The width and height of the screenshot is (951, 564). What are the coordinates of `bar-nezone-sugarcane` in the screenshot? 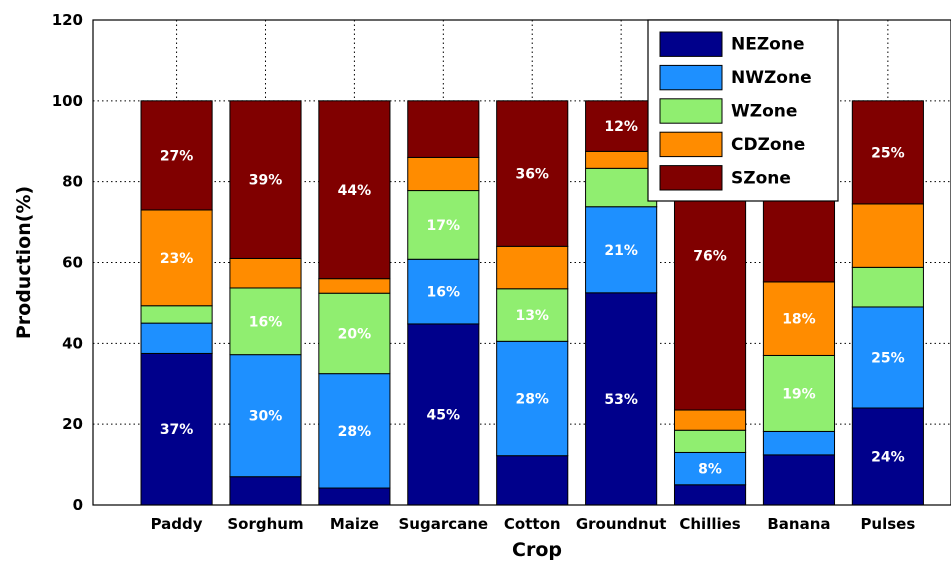 It's located at (443, 414).